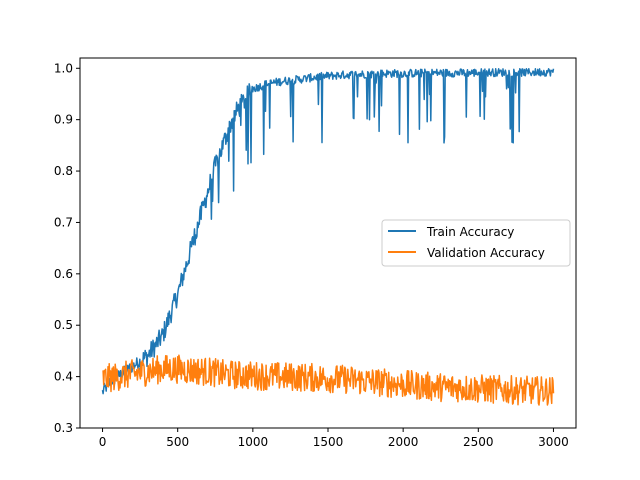 This screenshot has height=480, width=640. Describe the element at coordinates (553, 442) in the screenshot. I see `x-tick-label: 3000` at that location.